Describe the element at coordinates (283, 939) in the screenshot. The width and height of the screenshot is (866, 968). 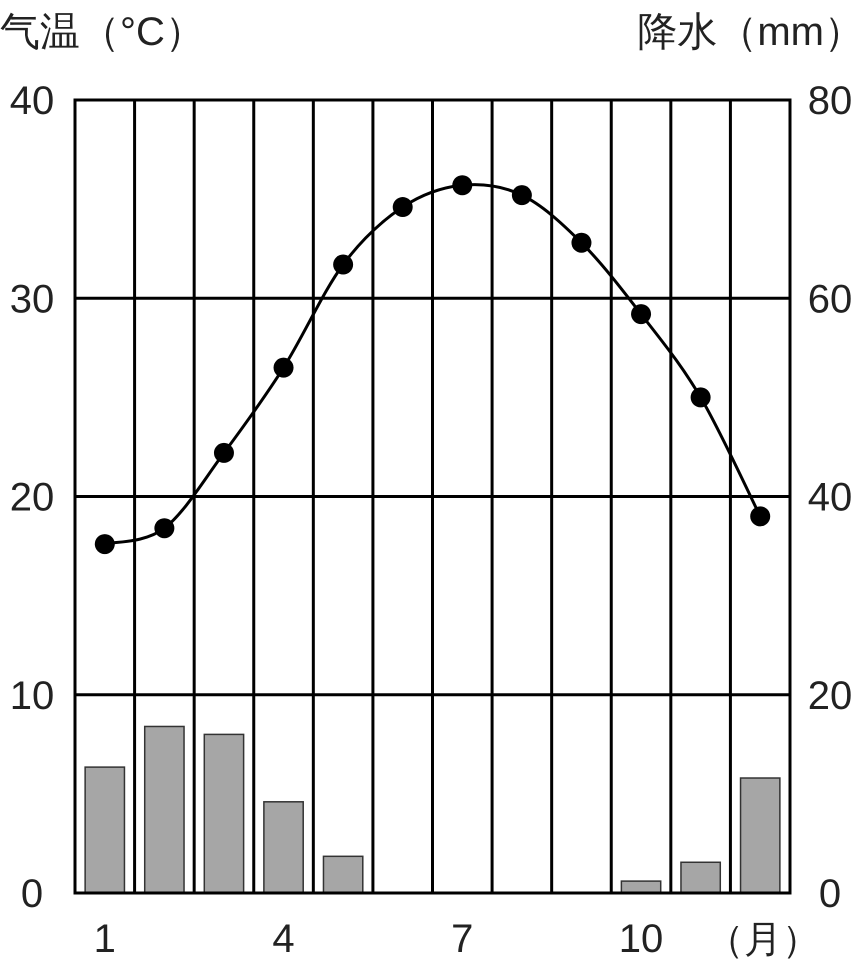
I see `x-tick-label: 4` at that location.